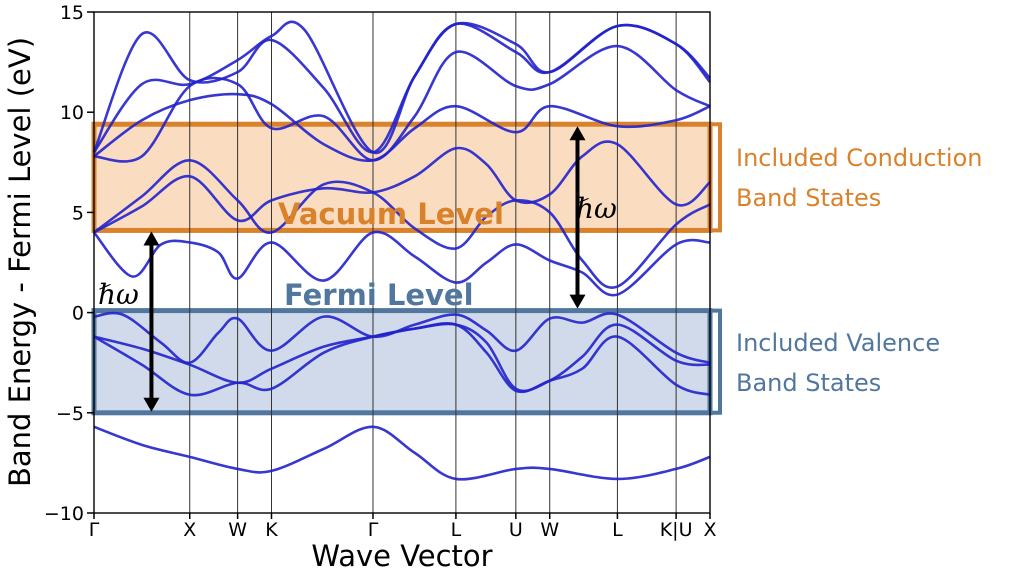  What do you see at coordinates (808, 198) in the screenshot?
I see `conduction-label-line2: Band States` at bounding box center [808, 198].